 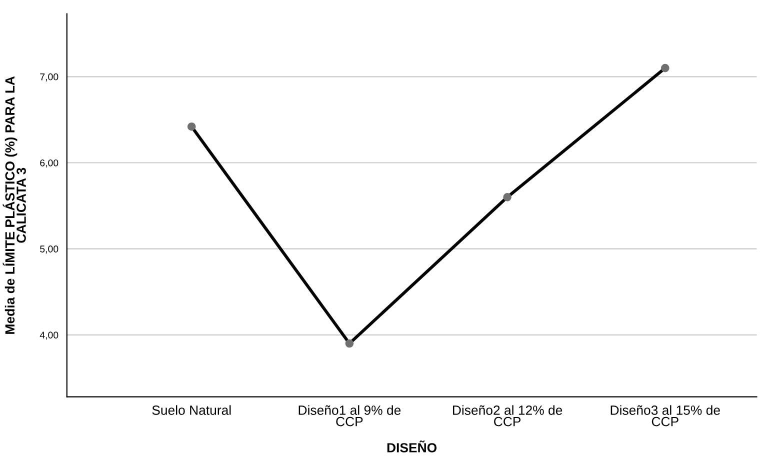 I want to click on y-tick-label: 7,00, so click(x=49, y=77).